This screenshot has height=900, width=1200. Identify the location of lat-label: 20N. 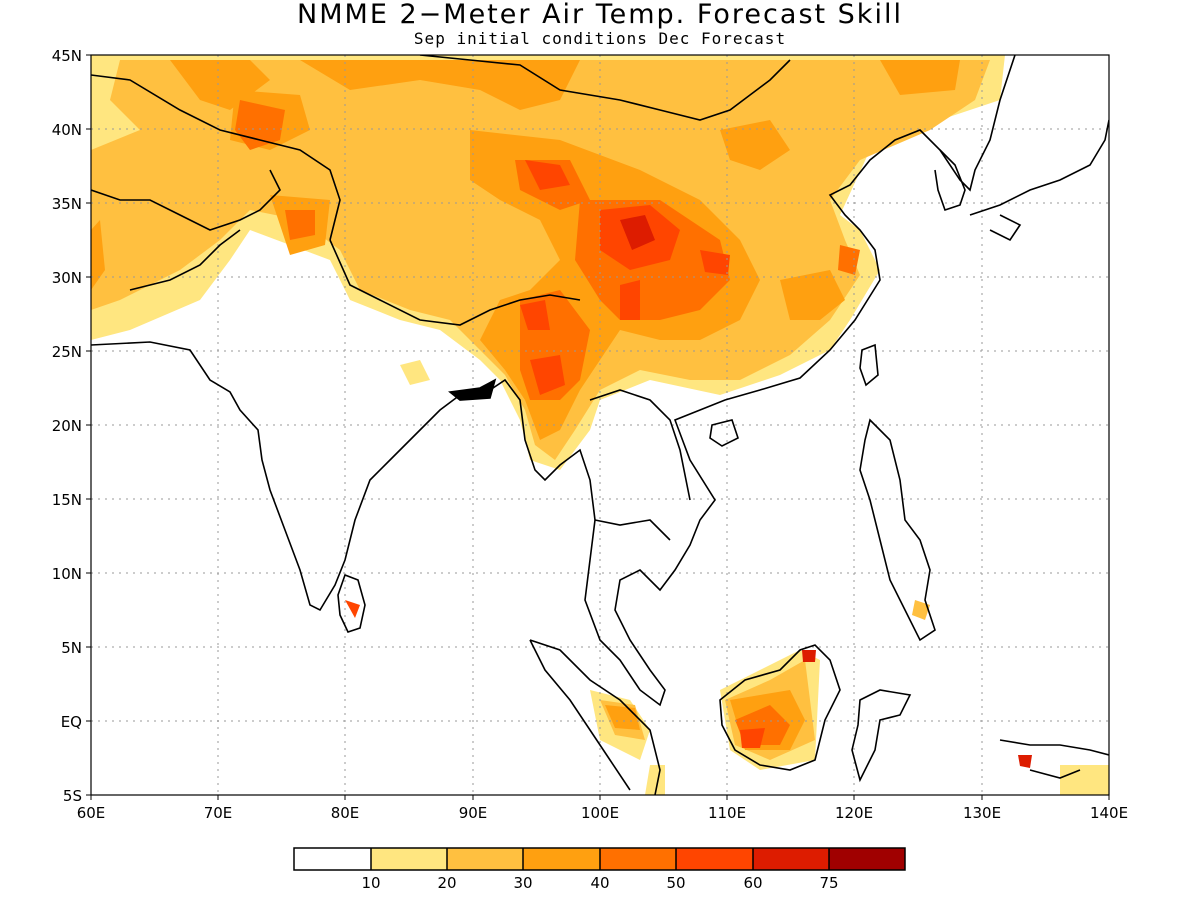
(67, 426).